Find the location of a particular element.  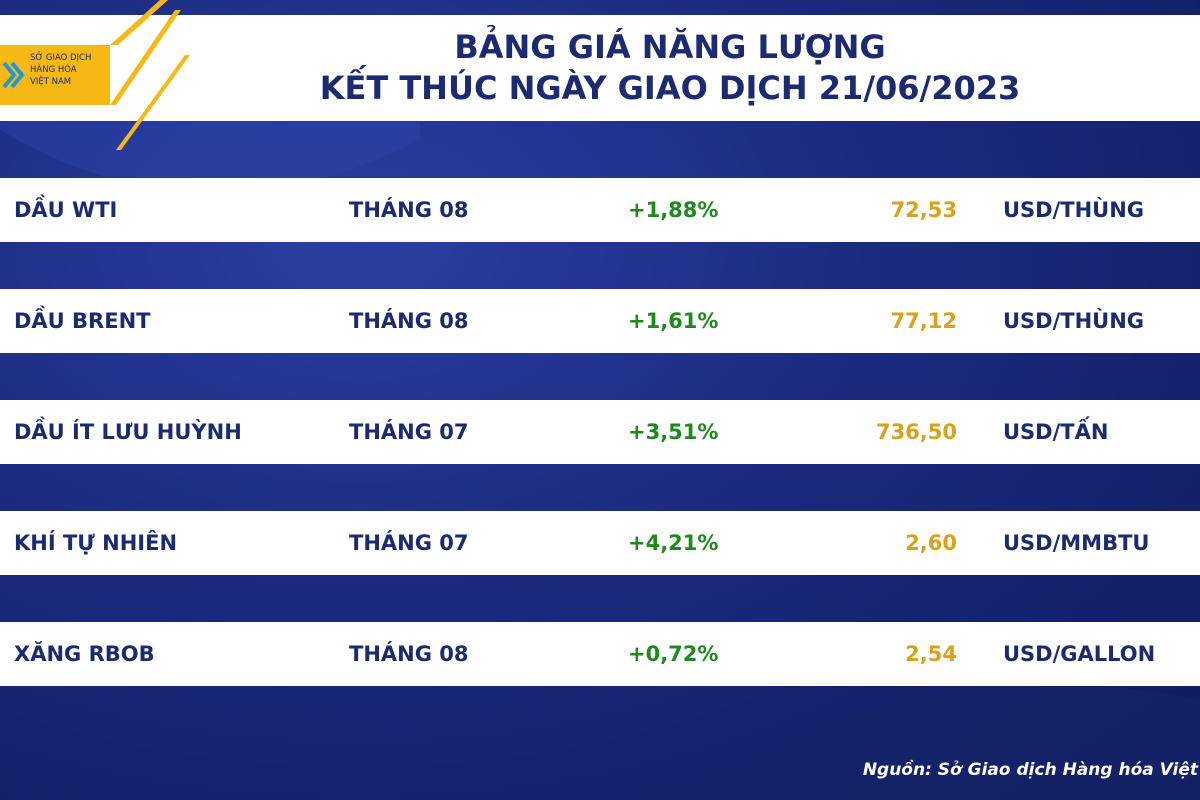

source: Nguồn: Sở Giao dịch Hàng hóa Việt is located at coordinates (1030, 770).